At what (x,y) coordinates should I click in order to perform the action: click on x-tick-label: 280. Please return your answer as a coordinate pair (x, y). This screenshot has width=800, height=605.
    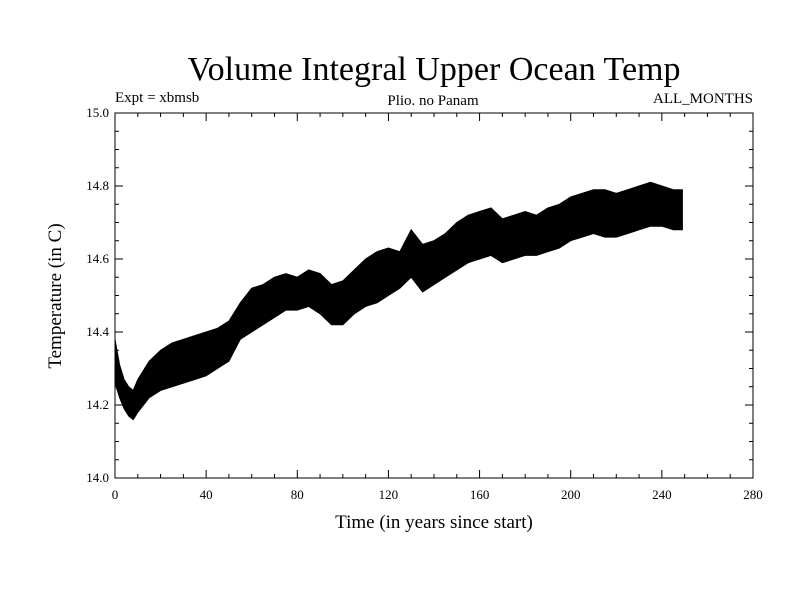
    Looking at the image, I should click on (753, 494).